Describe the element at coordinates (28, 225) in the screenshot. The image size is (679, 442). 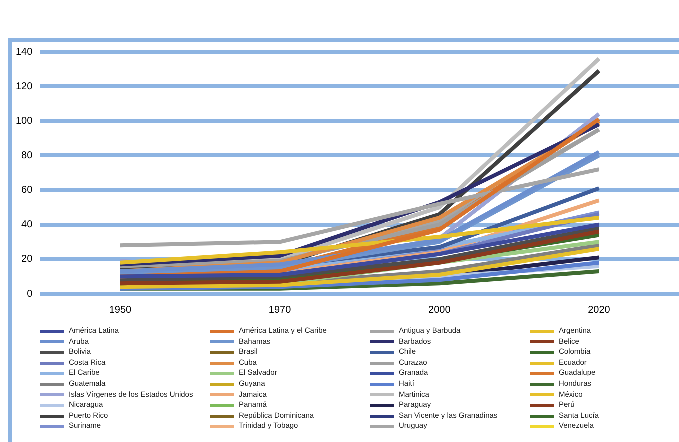
I see `y-tick-label: 40` at that location.